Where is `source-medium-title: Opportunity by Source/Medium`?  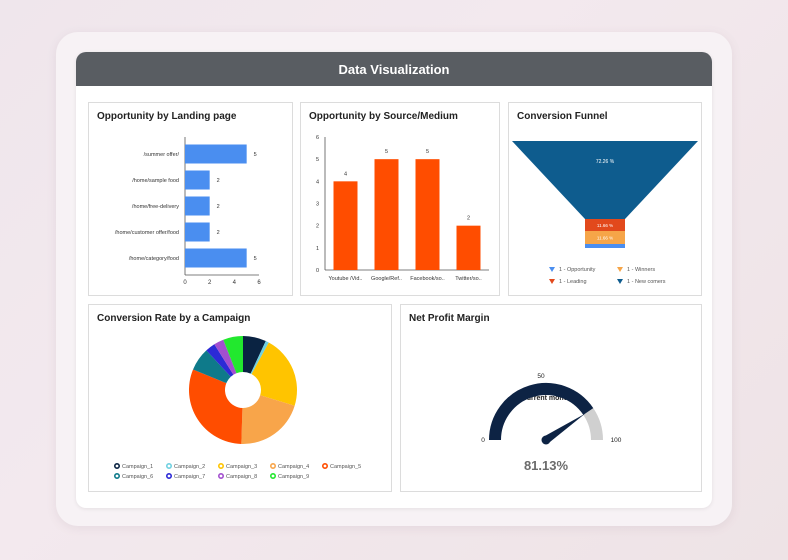
source-medium-title: Opportunity by Source/Medium is located at coordinates (383, 116).